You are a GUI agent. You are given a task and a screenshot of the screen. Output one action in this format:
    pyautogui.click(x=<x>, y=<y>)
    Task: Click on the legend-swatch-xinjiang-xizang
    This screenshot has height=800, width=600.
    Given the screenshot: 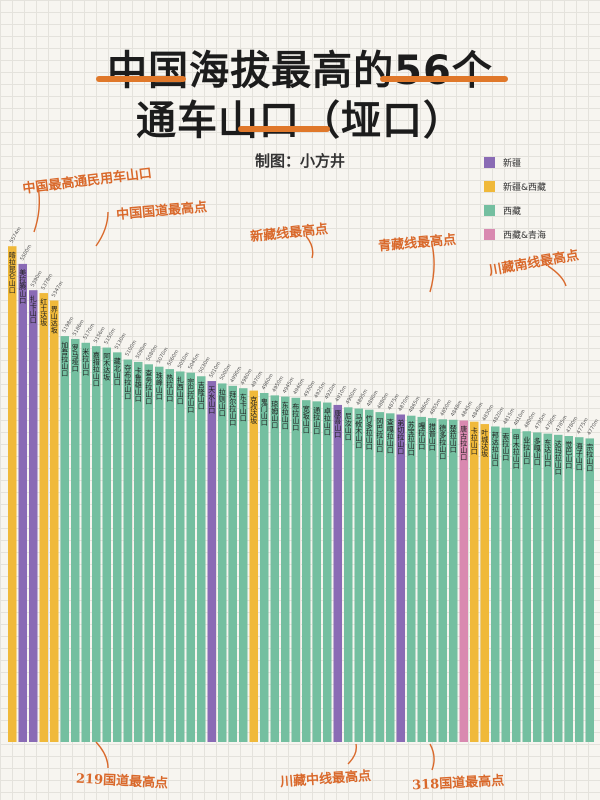 What is the action you would take?
    pyautogui.click(x=489, y=186)
    